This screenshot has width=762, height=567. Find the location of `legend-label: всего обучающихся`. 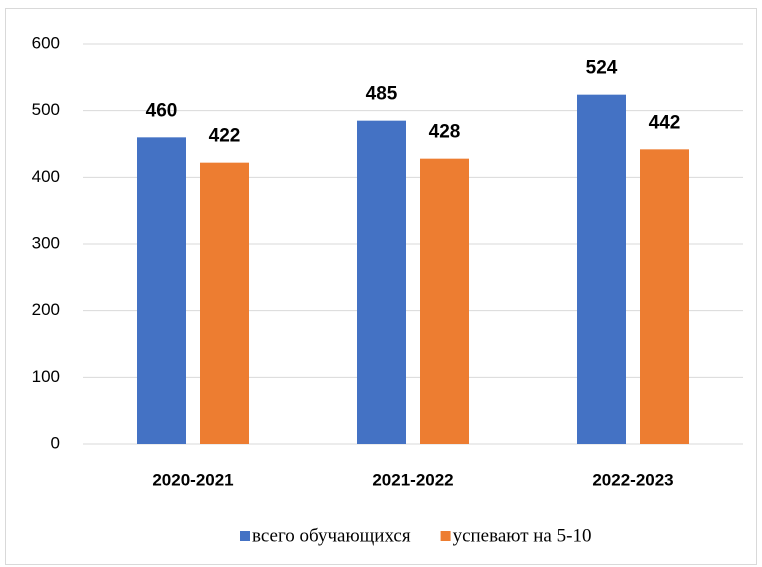

legend-label: всего обучающихся is located at coordinates (331, 535).